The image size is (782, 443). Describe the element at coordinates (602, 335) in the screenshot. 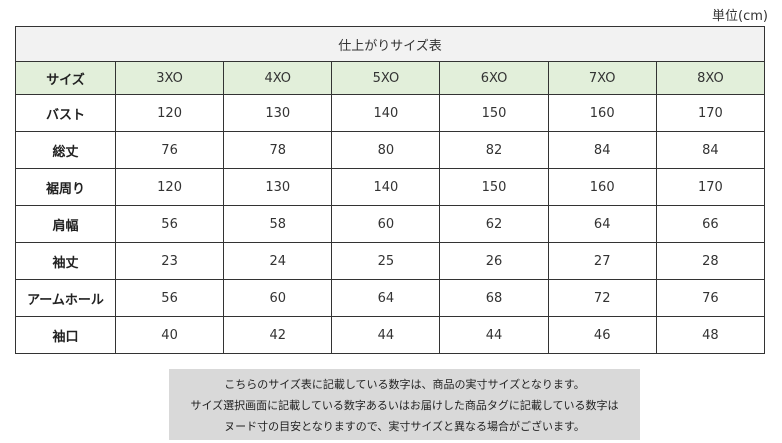

I see `table-cell: 46` at that location.